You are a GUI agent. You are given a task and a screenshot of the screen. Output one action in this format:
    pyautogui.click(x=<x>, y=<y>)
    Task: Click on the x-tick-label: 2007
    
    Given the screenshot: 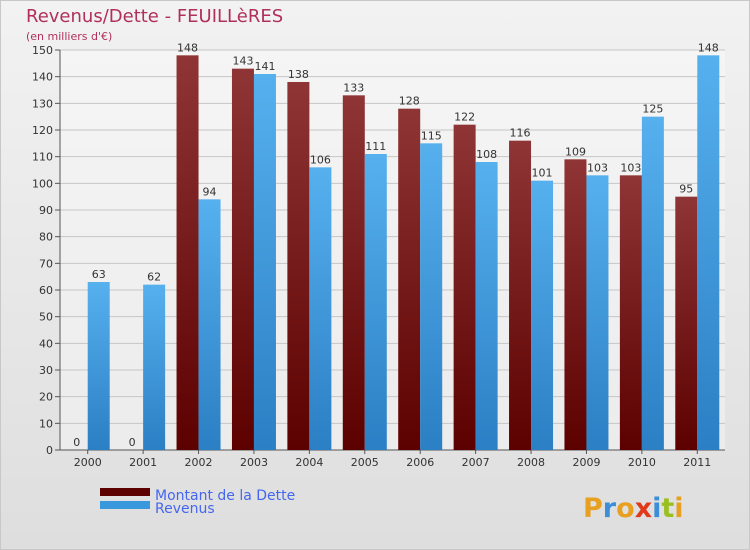 What is the action you would take?
    pyautogui.click(x=476, y=462)
    